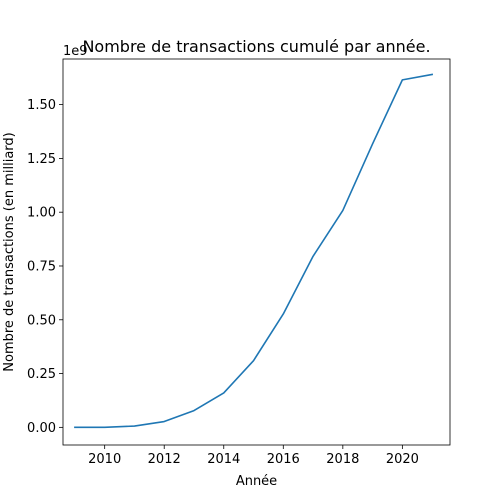 This screenshot has height=500, width=500. I want to click on x-tick-label: 2018, so click(342, 459).